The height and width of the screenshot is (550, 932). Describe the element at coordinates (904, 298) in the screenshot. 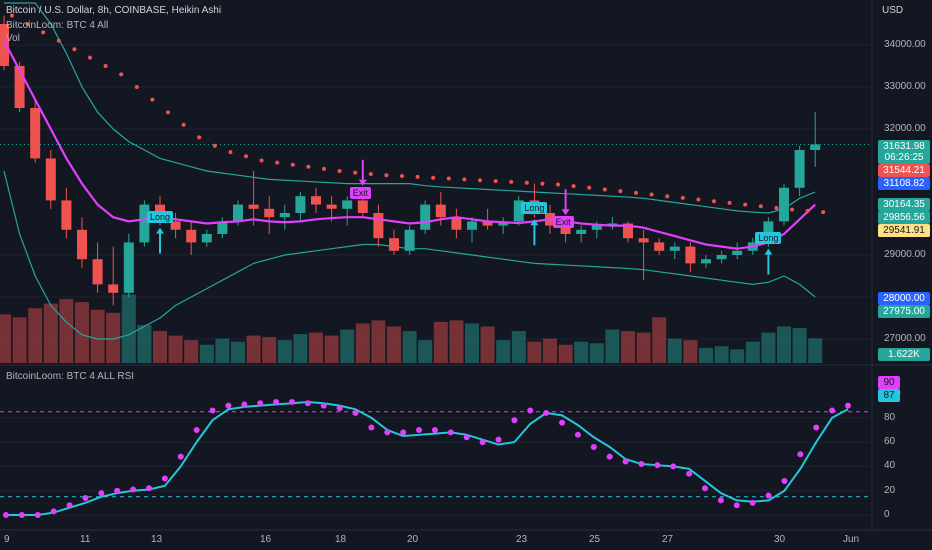

I see `price-tag: 28000.00` at that location.